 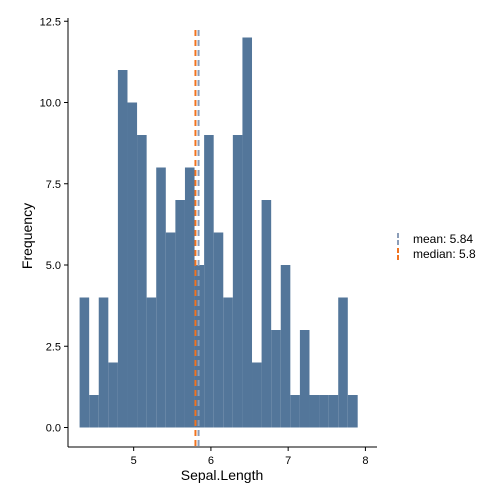 I want to click on y-ticks: 0.0 2.5 5.0 7.5 10.0 12.5, so click(x=54, y=225).